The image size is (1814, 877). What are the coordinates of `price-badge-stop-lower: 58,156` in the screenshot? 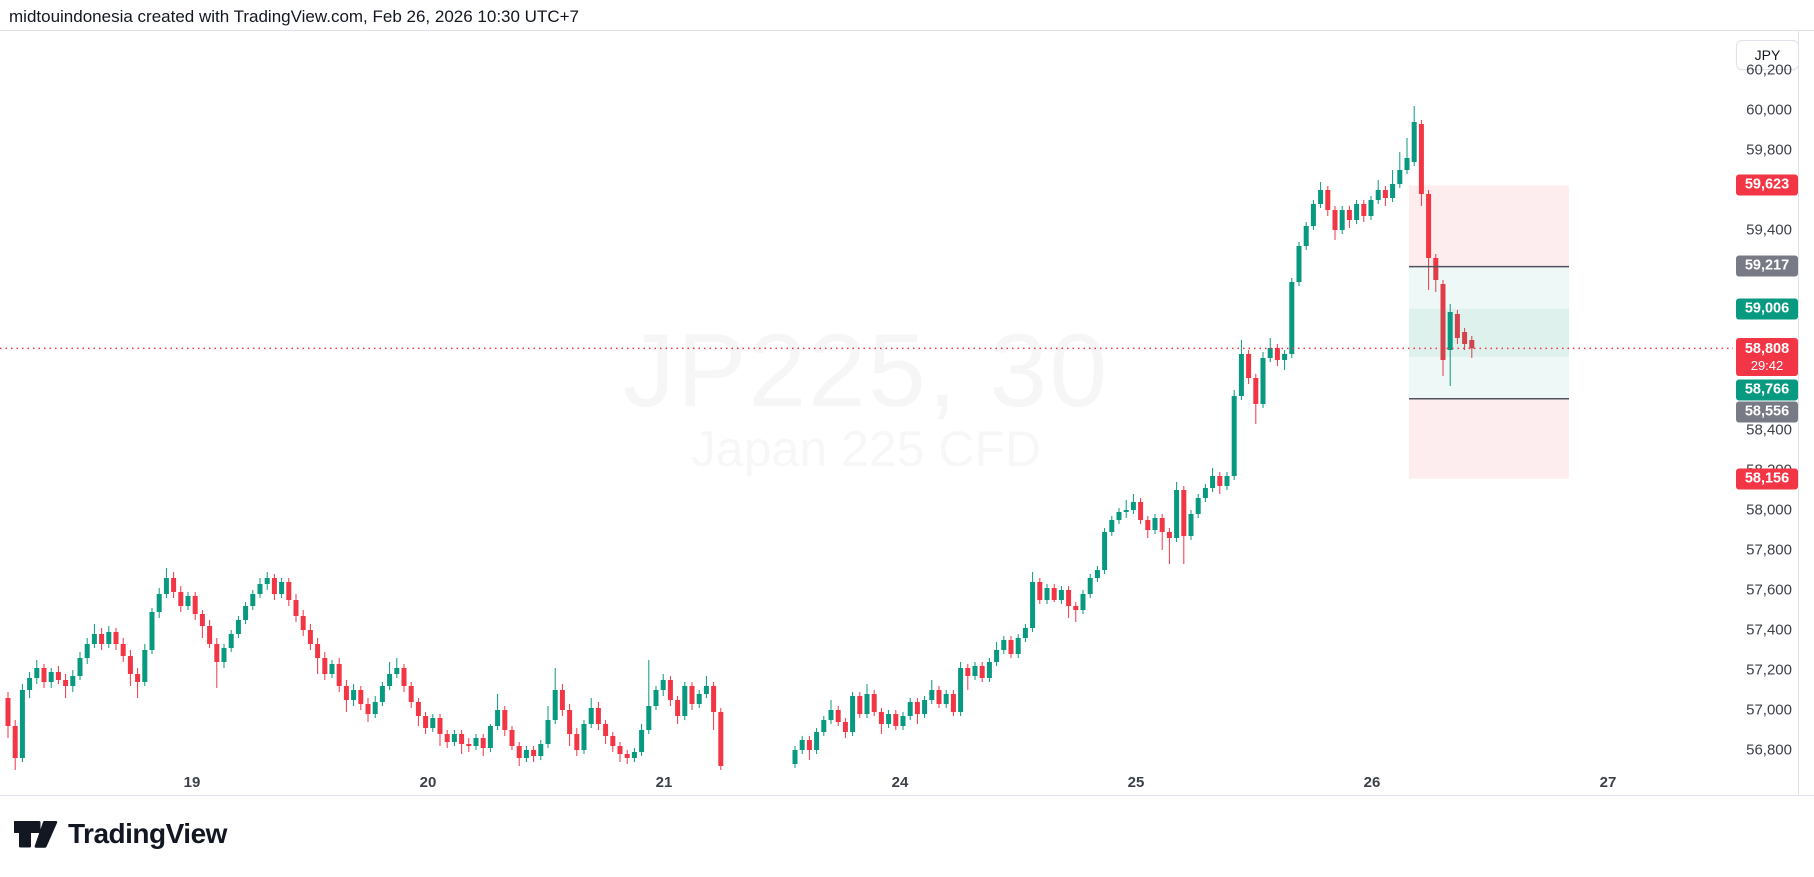 It's located at (1767, 479).